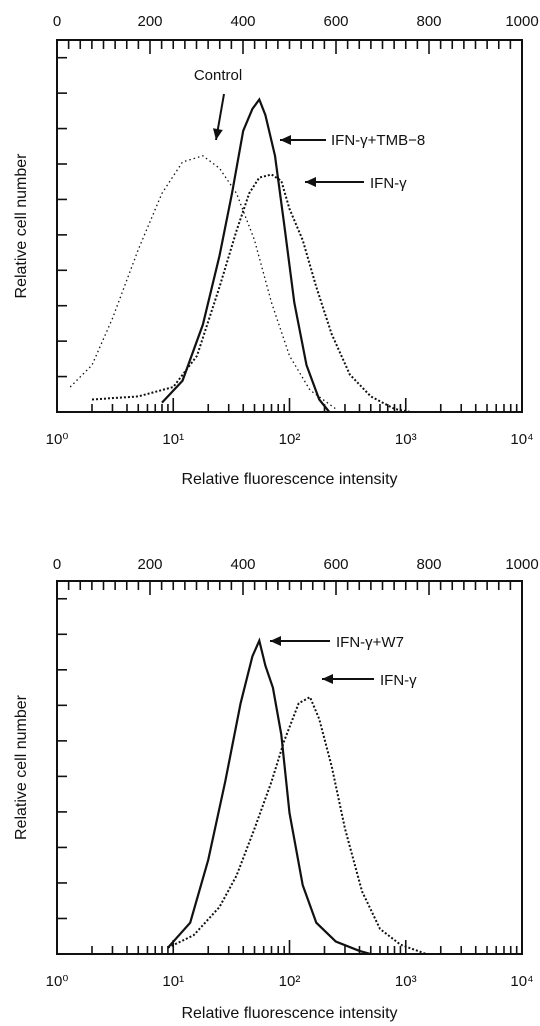  I want to click on annotation-label: IFN-γ+W7, so click(370, 642).